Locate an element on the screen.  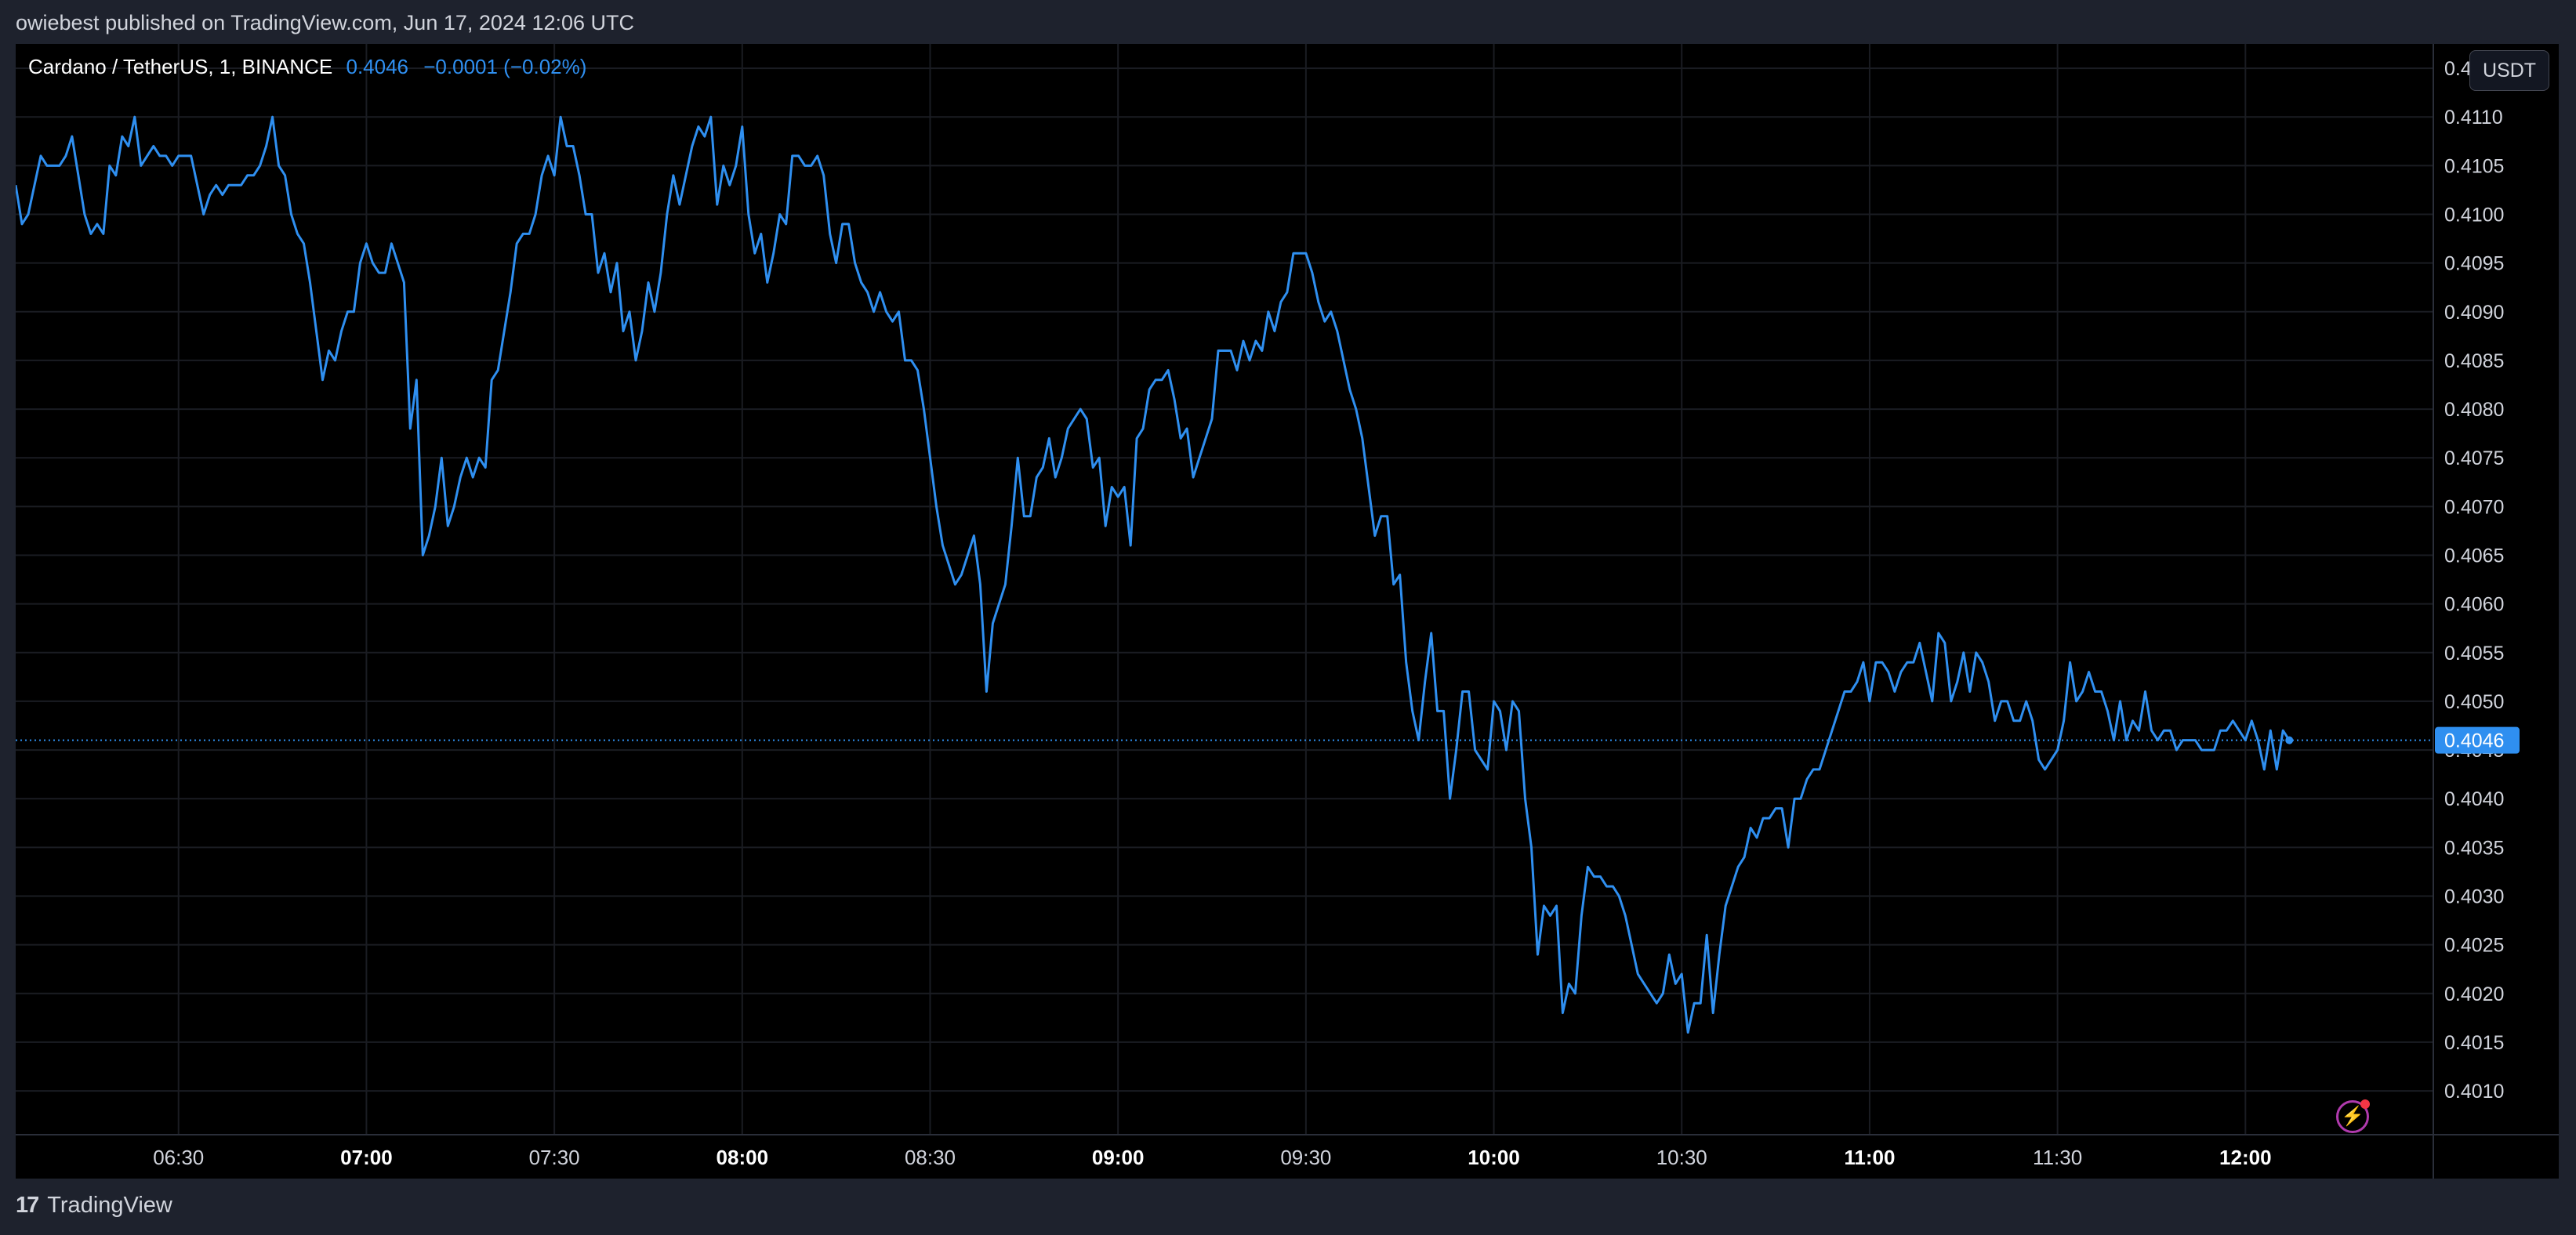
currency-button: USDT is located at coordinates (2509, 70).